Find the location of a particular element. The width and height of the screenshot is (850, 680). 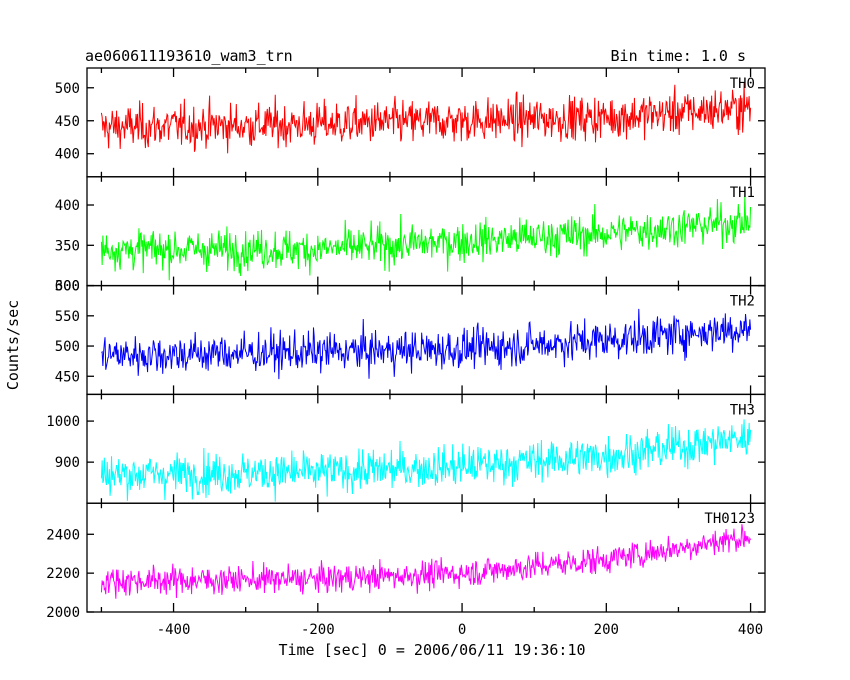

panel-th2: 450 500 550 600 TH2 is located at coordinates (410, 337).